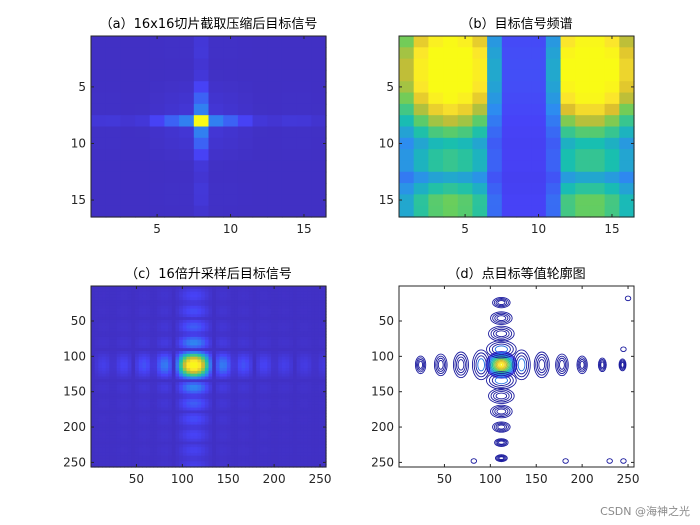 Image resolution: width=700 pixels, height=525 pixels. Describe the element at coordinates (538, 229) in the screenshot. I see `x-tick-label: 10` at that location.